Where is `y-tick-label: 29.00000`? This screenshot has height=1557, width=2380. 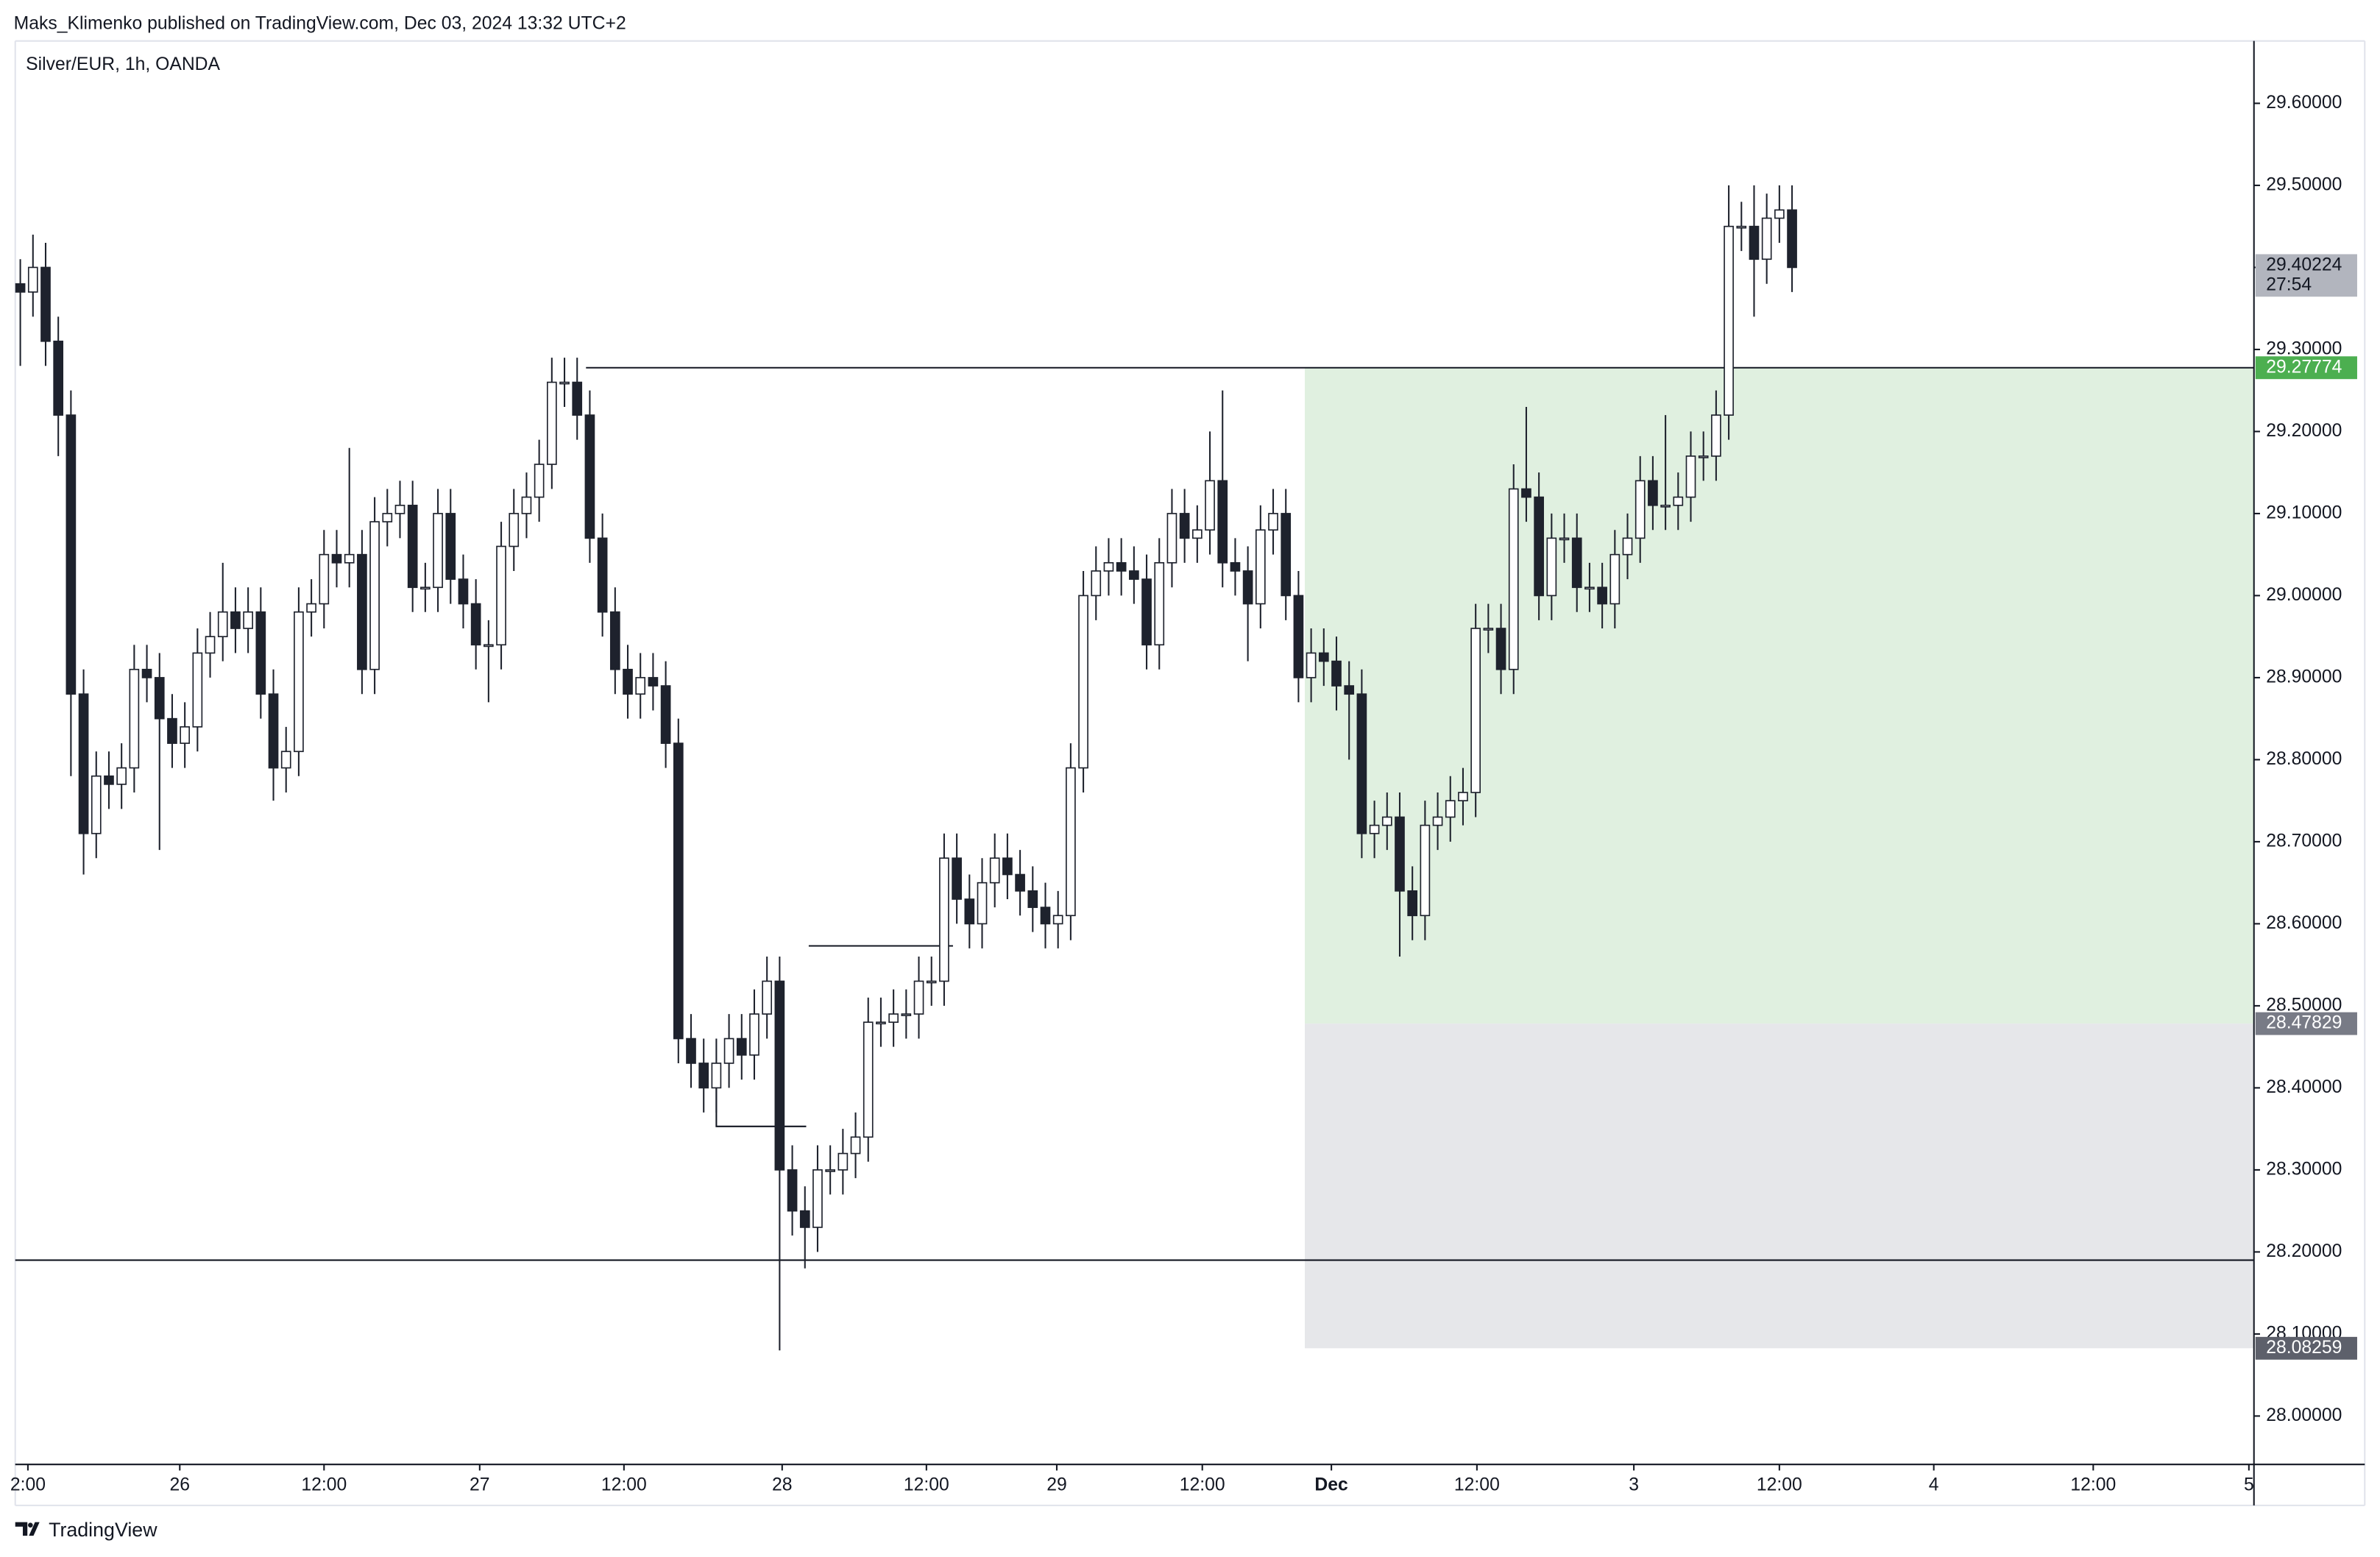 y-tick-label: 29.00000 is located at coordinates (2304, 595).